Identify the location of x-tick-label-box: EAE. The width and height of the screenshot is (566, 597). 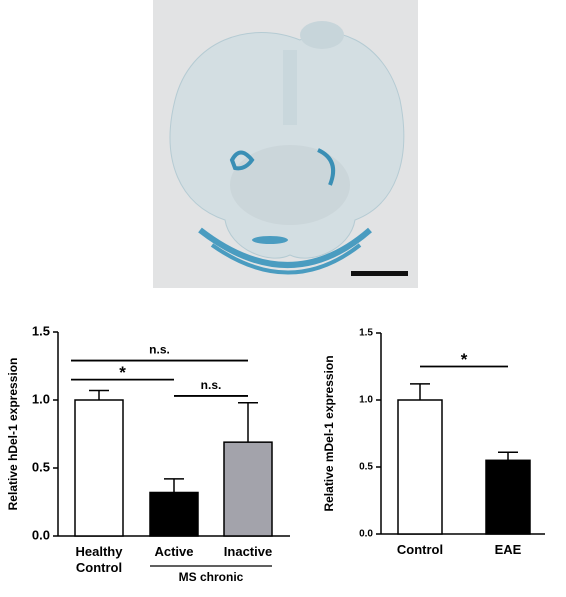
(508, 549).